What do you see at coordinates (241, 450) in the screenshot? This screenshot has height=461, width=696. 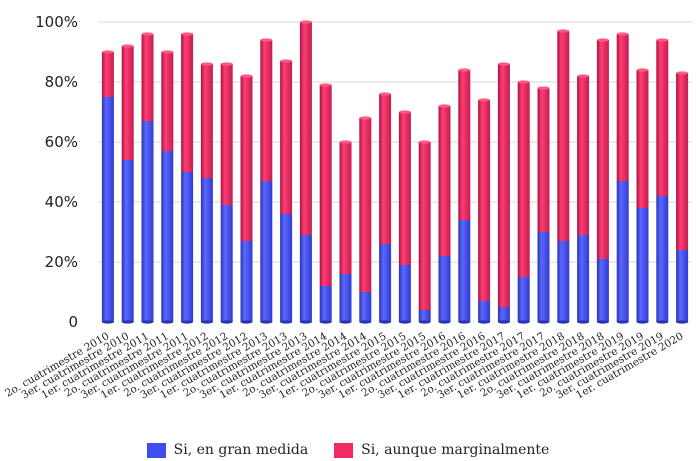 I see `legend-label: Si, en gran medida` at bounding box center [241, 450].